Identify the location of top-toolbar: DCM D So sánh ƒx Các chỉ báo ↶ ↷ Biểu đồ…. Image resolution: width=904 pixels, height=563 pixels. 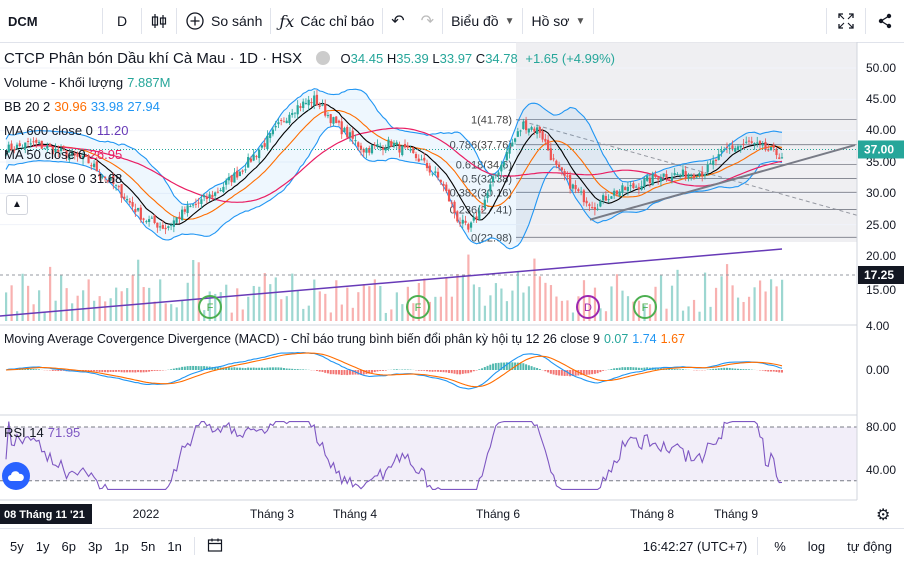
(452, 21).